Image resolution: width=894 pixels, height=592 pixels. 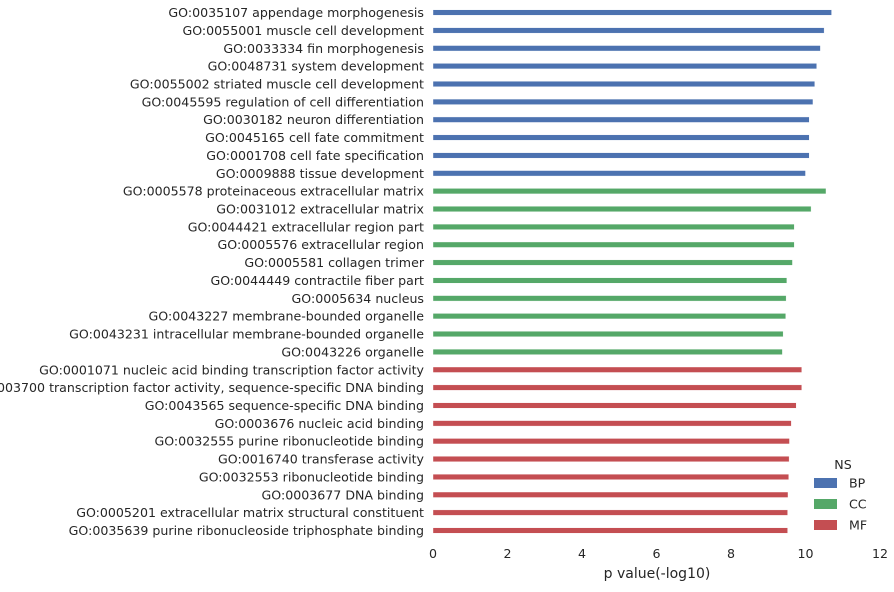 What do you see at coordinates (289, 441) in the screenshot?
I see `category-label: GO:0032555 purine ribonucleotide binding` at bounding box center [289, 441].